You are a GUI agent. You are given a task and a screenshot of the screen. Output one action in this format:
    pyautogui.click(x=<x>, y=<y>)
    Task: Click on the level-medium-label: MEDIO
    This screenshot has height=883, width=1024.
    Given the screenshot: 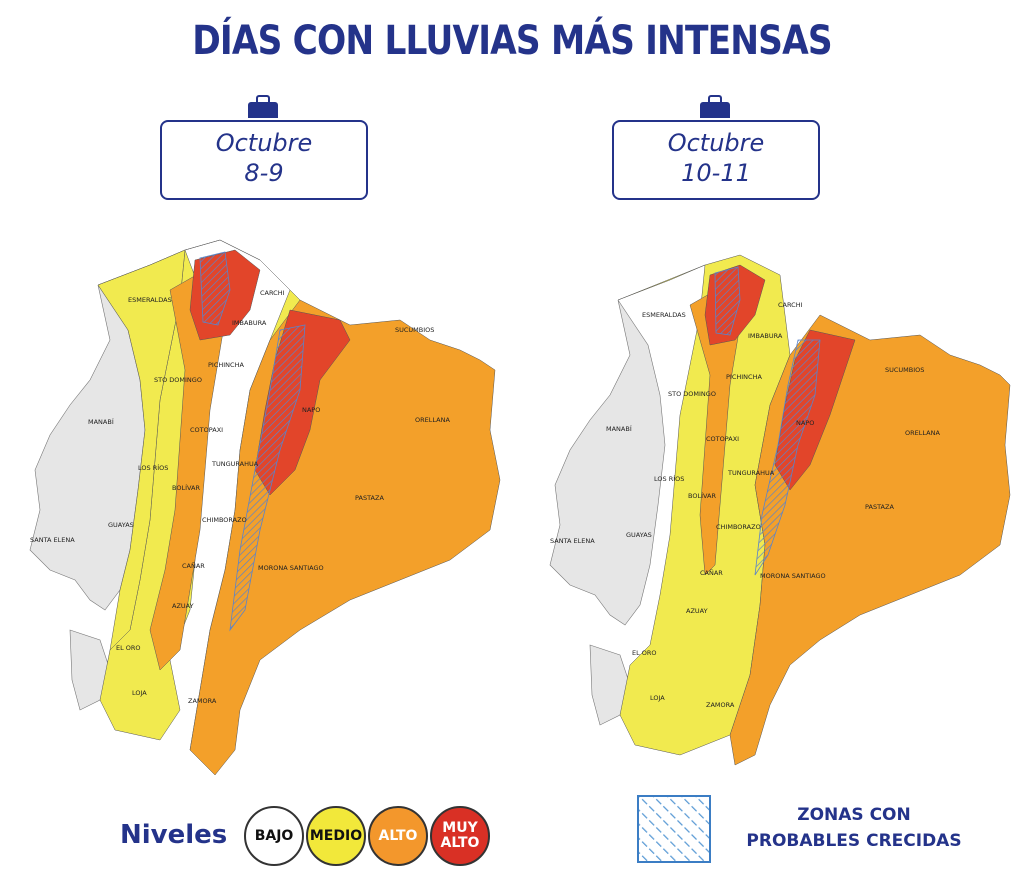 What is the action you would take?
    pyautogui.click(x=336, y=835)
    